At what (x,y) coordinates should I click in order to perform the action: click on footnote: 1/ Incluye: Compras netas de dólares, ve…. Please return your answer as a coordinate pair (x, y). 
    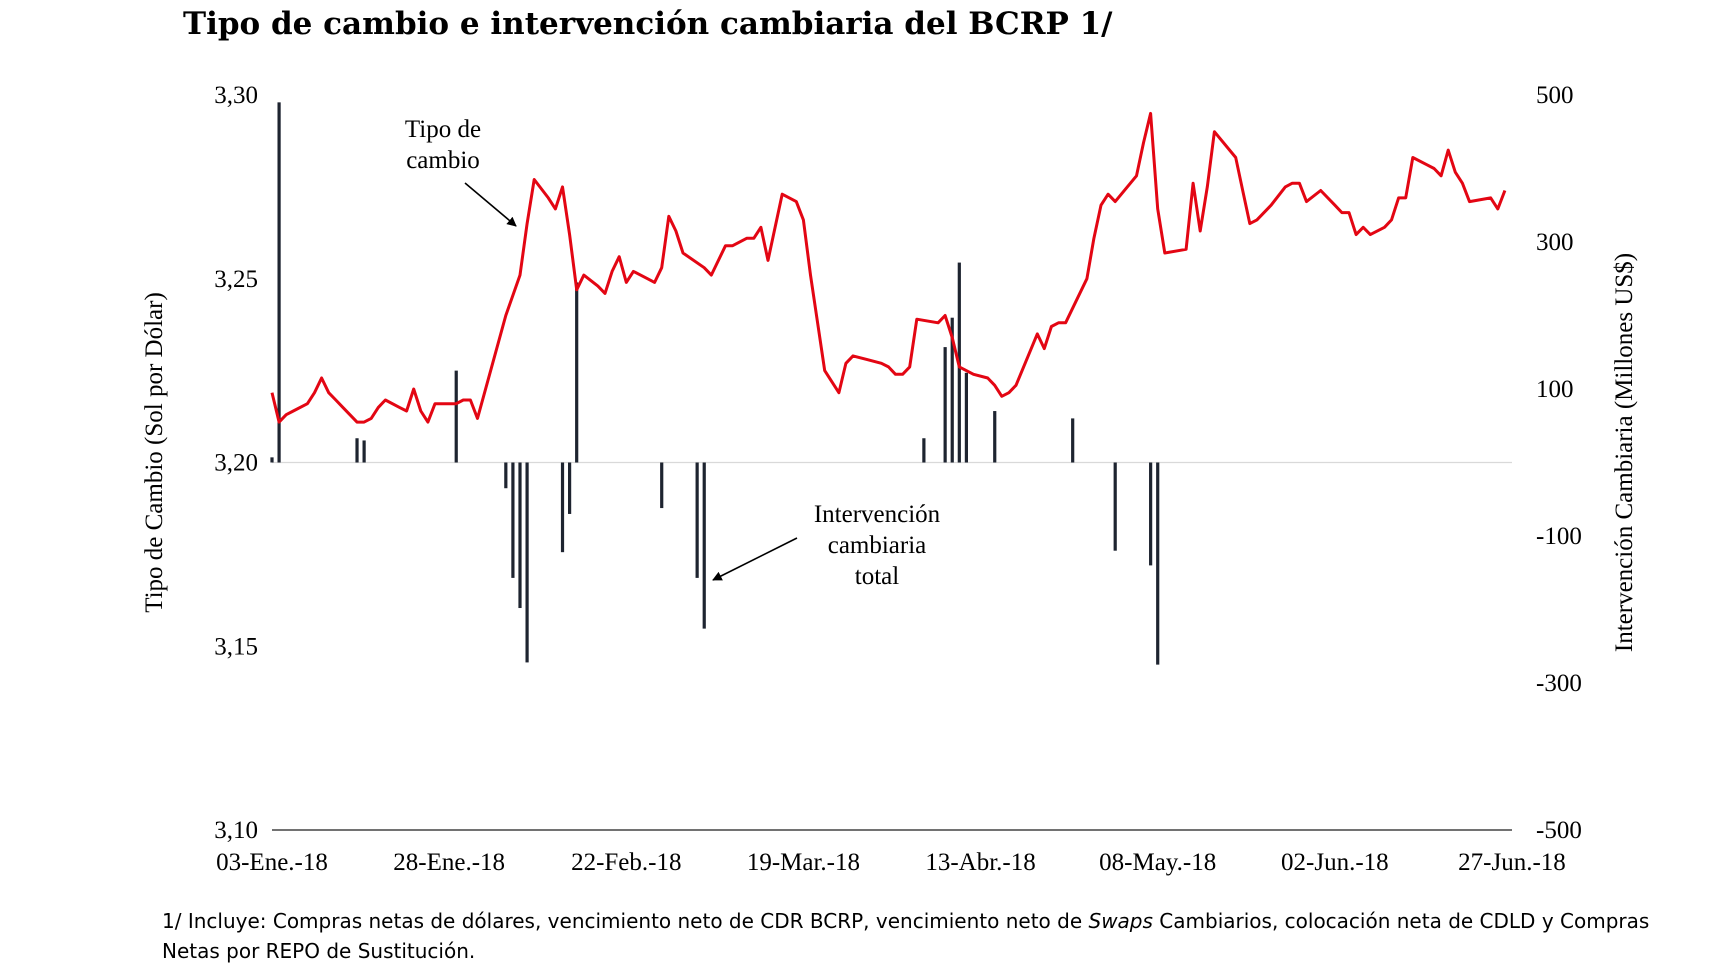
    Looking at the image, I should click on (937, 936).